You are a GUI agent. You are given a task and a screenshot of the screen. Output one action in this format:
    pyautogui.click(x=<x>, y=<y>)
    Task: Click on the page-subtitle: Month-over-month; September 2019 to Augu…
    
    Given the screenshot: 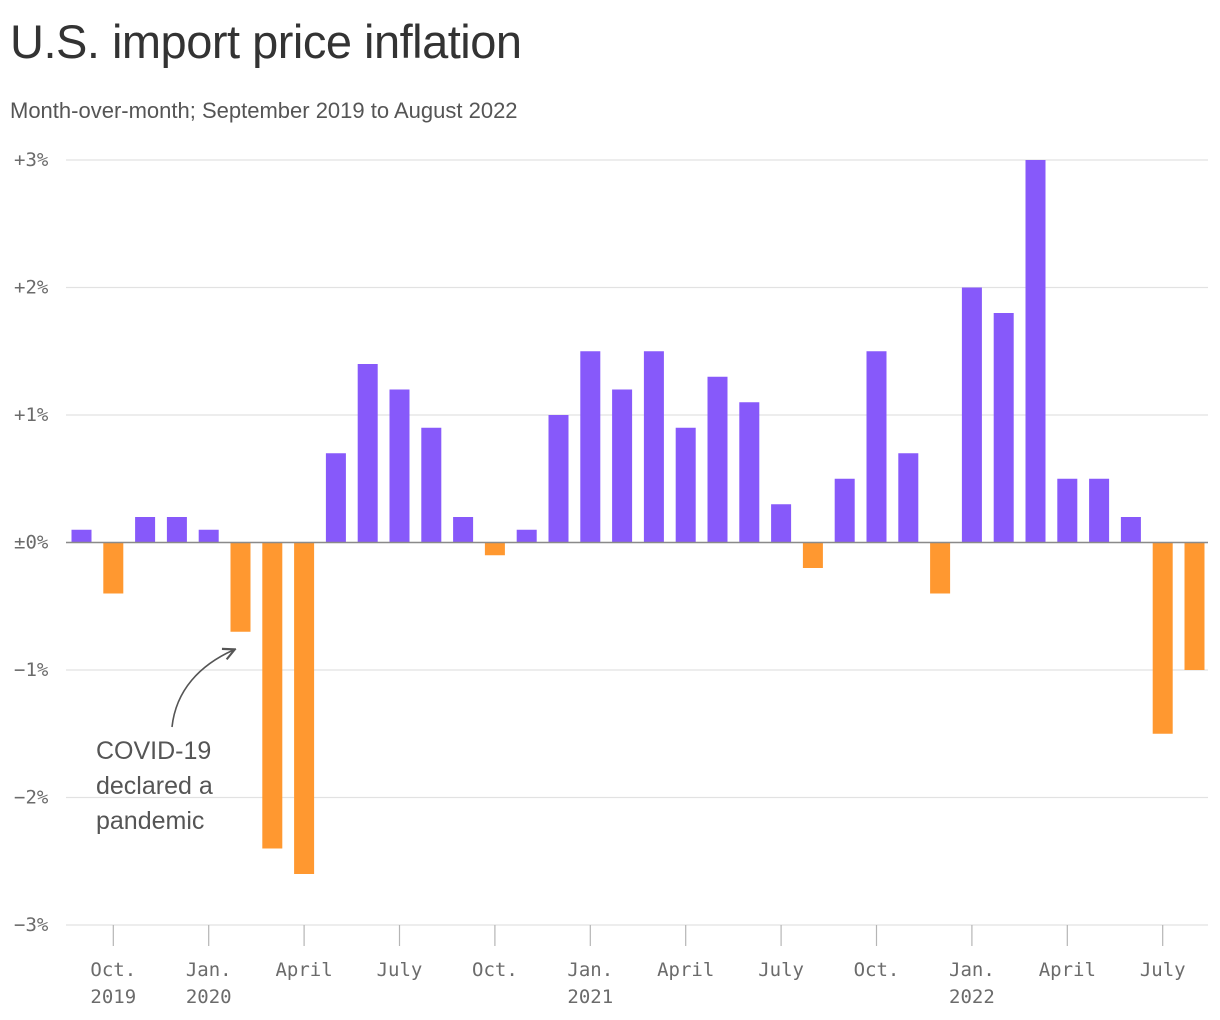 What is the action you would take?
    pyautogui.click(x=264, y=110)
    